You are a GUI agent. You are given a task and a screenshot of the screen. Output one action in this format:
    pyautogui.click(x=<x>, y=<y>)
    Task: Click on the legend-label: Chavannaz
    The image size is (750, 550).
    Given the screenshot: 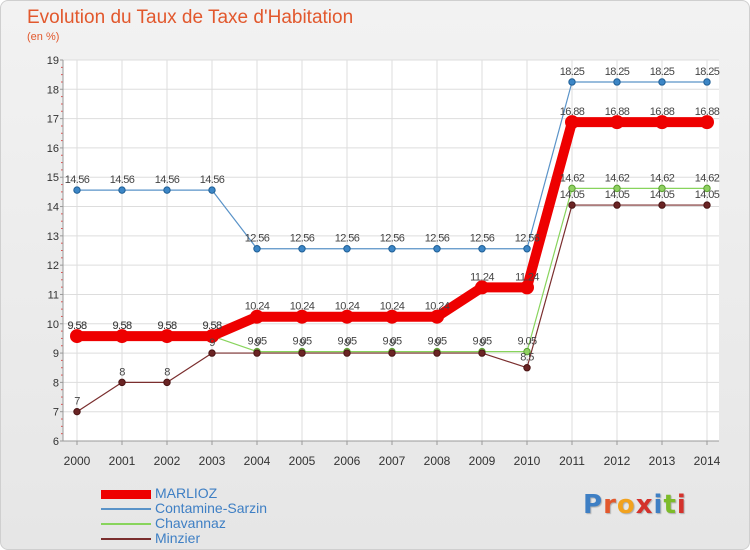 What is the action you would take?
    pyautogui.click(x=190, y=523)
    